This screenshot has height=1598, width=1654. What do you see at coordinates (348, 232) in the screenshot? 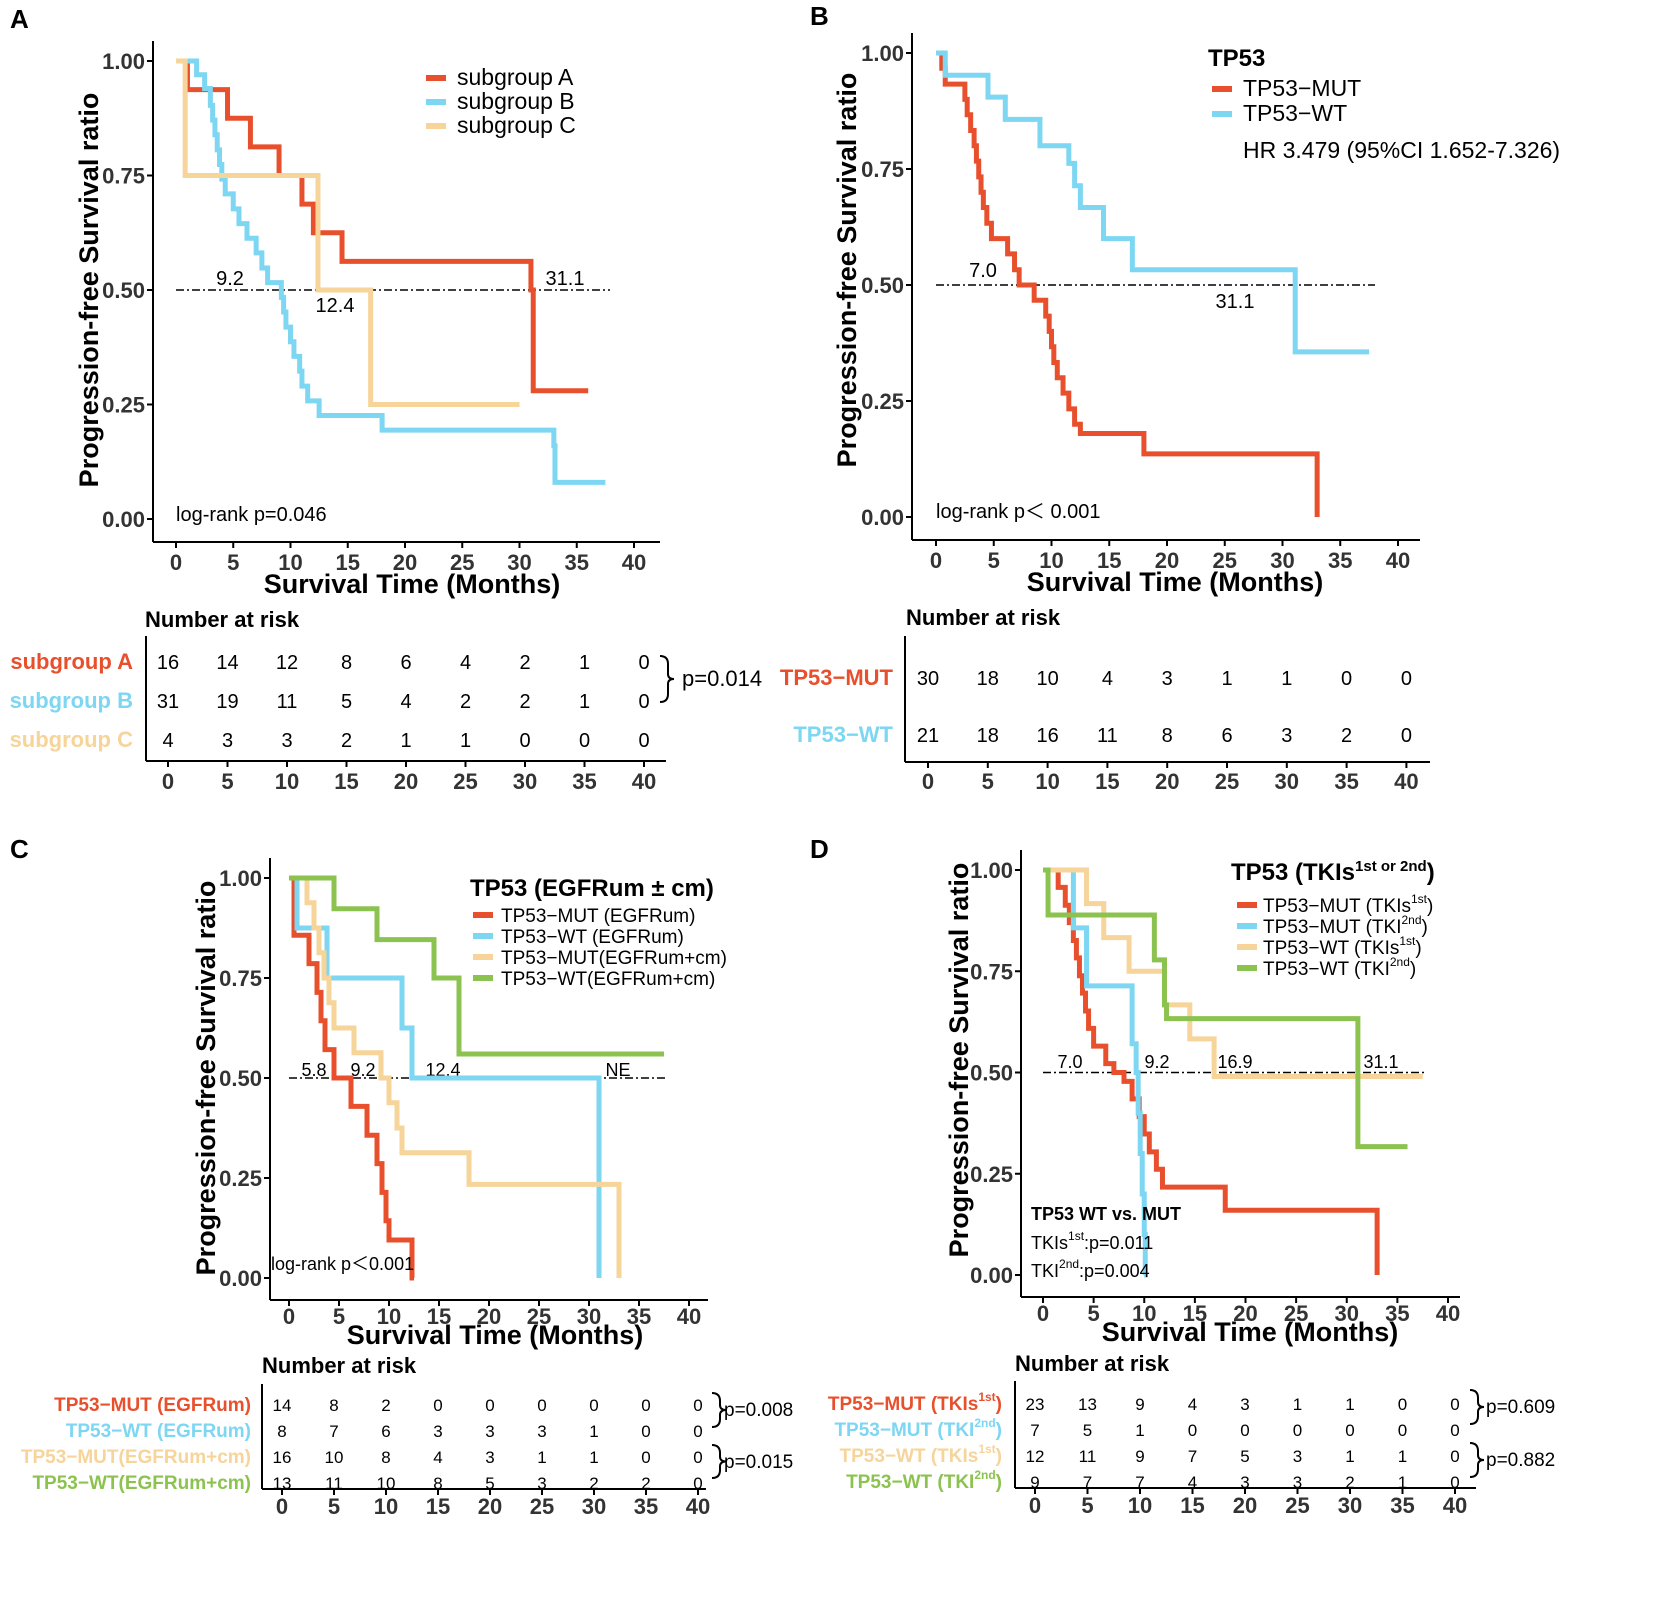
I see `km-curve-subgroup-c` at bounding box center [348, 232].